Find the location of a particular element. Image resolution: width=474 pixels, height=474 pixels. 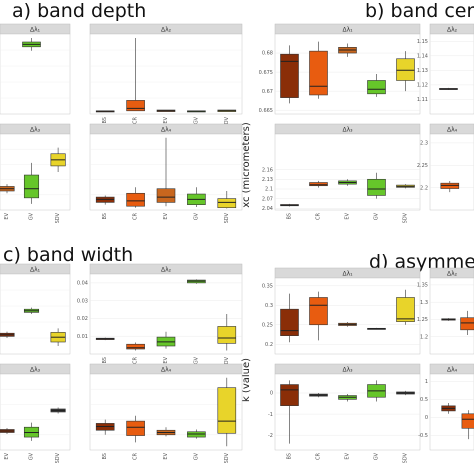

y-tick-label: 0.03 is located at coordinates (82, 301).